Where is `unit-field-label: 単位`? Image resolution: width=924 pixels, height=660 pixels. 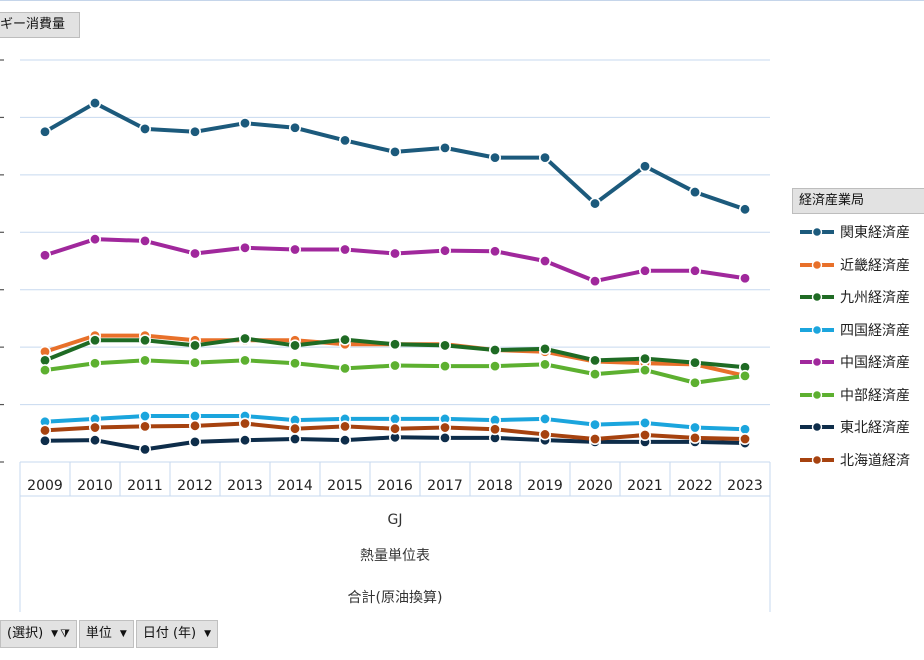
unit-field-label: 単位 is located at coordinates (98, 633).